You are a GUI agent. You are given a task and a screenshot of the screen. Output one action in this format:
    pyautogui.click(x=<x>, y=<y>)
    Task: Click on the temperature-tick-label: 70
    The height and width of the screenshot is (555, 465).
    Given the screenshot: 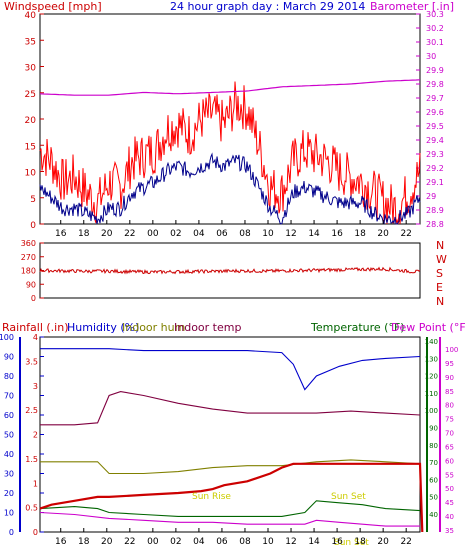 What is the action you would take?
    pyautogui.click(x=433, y=463)
    